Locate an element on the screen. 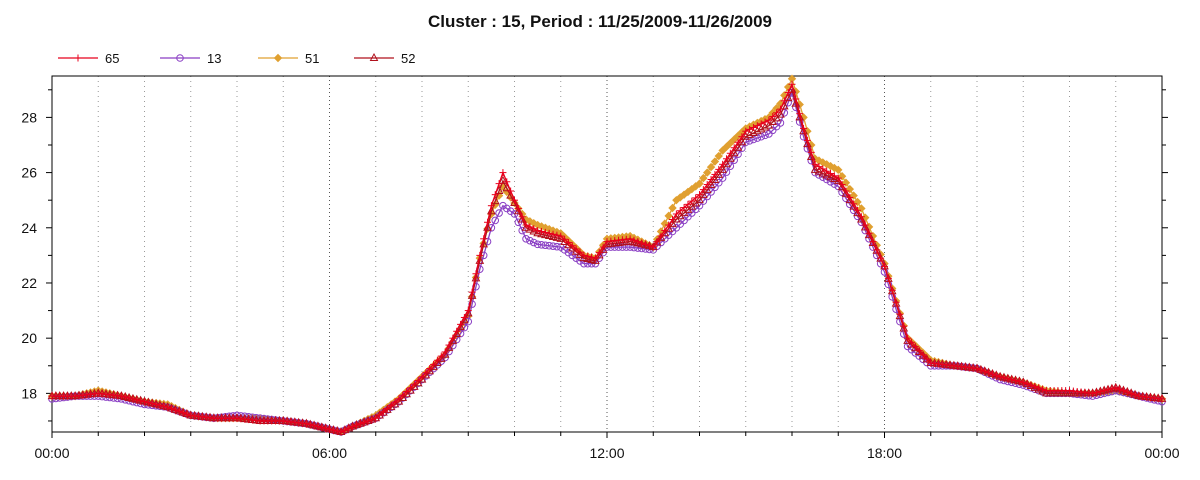  legend-label: 13 is located at coordinates (214, 58).